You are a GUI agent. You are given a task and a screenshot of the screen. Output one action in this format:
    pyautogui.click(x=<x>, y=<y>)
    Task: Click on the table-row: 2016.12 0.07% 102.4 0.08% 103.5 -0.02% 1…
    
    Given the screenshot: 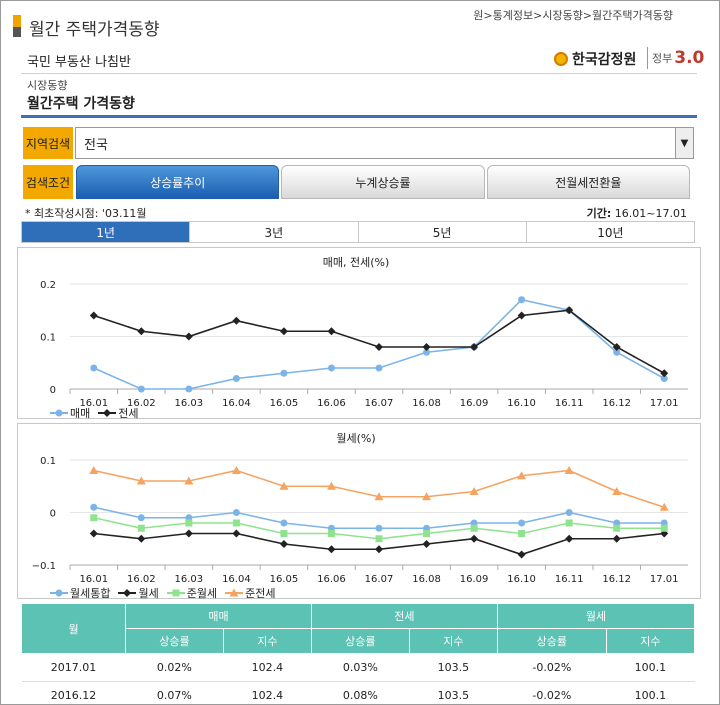 What is the action you would take?
    pyautogui.click(x=358, y=692)
    